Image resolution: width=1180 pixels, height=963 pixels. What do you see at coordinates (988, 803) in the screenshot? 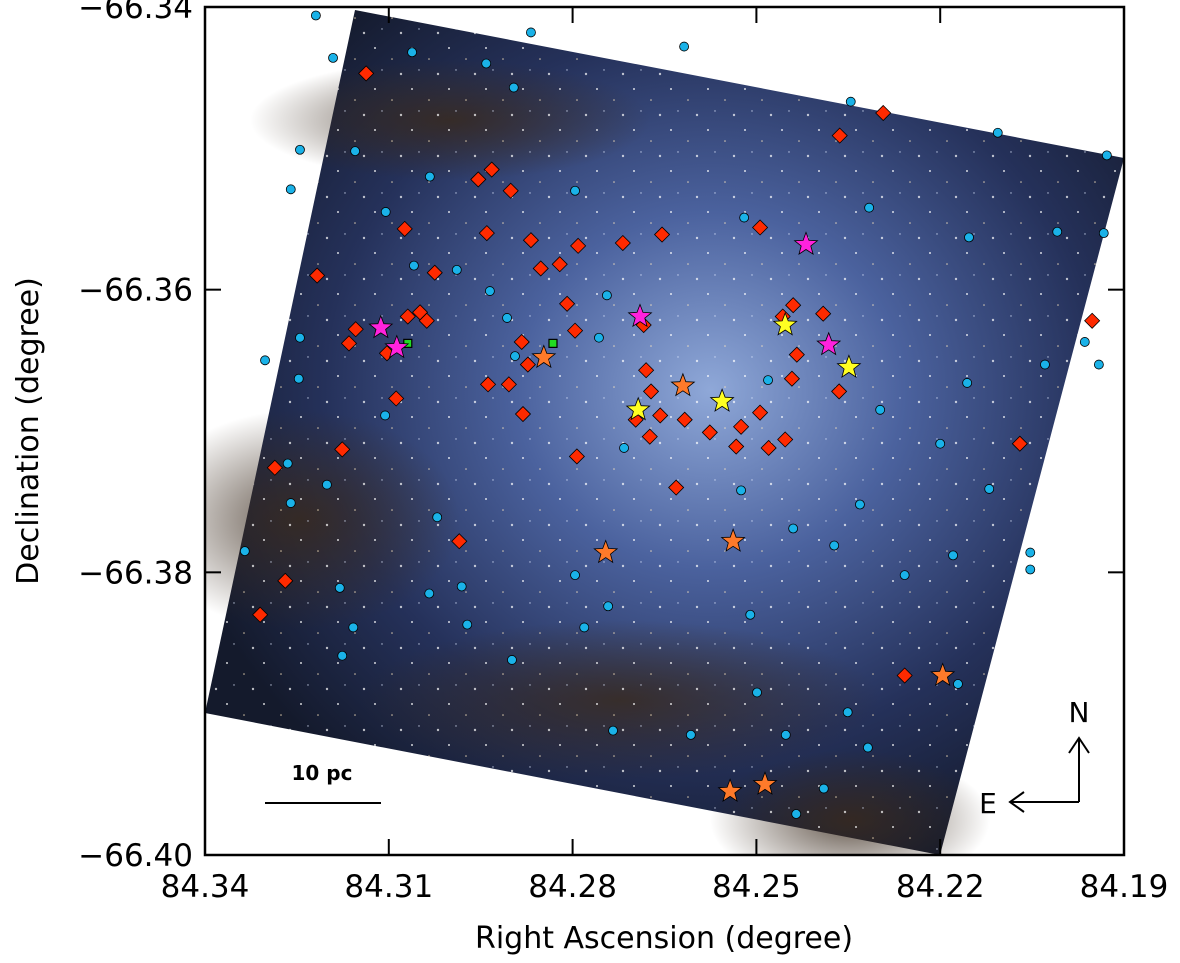
I see `compass-east: E` at bounding box center [988, 803].